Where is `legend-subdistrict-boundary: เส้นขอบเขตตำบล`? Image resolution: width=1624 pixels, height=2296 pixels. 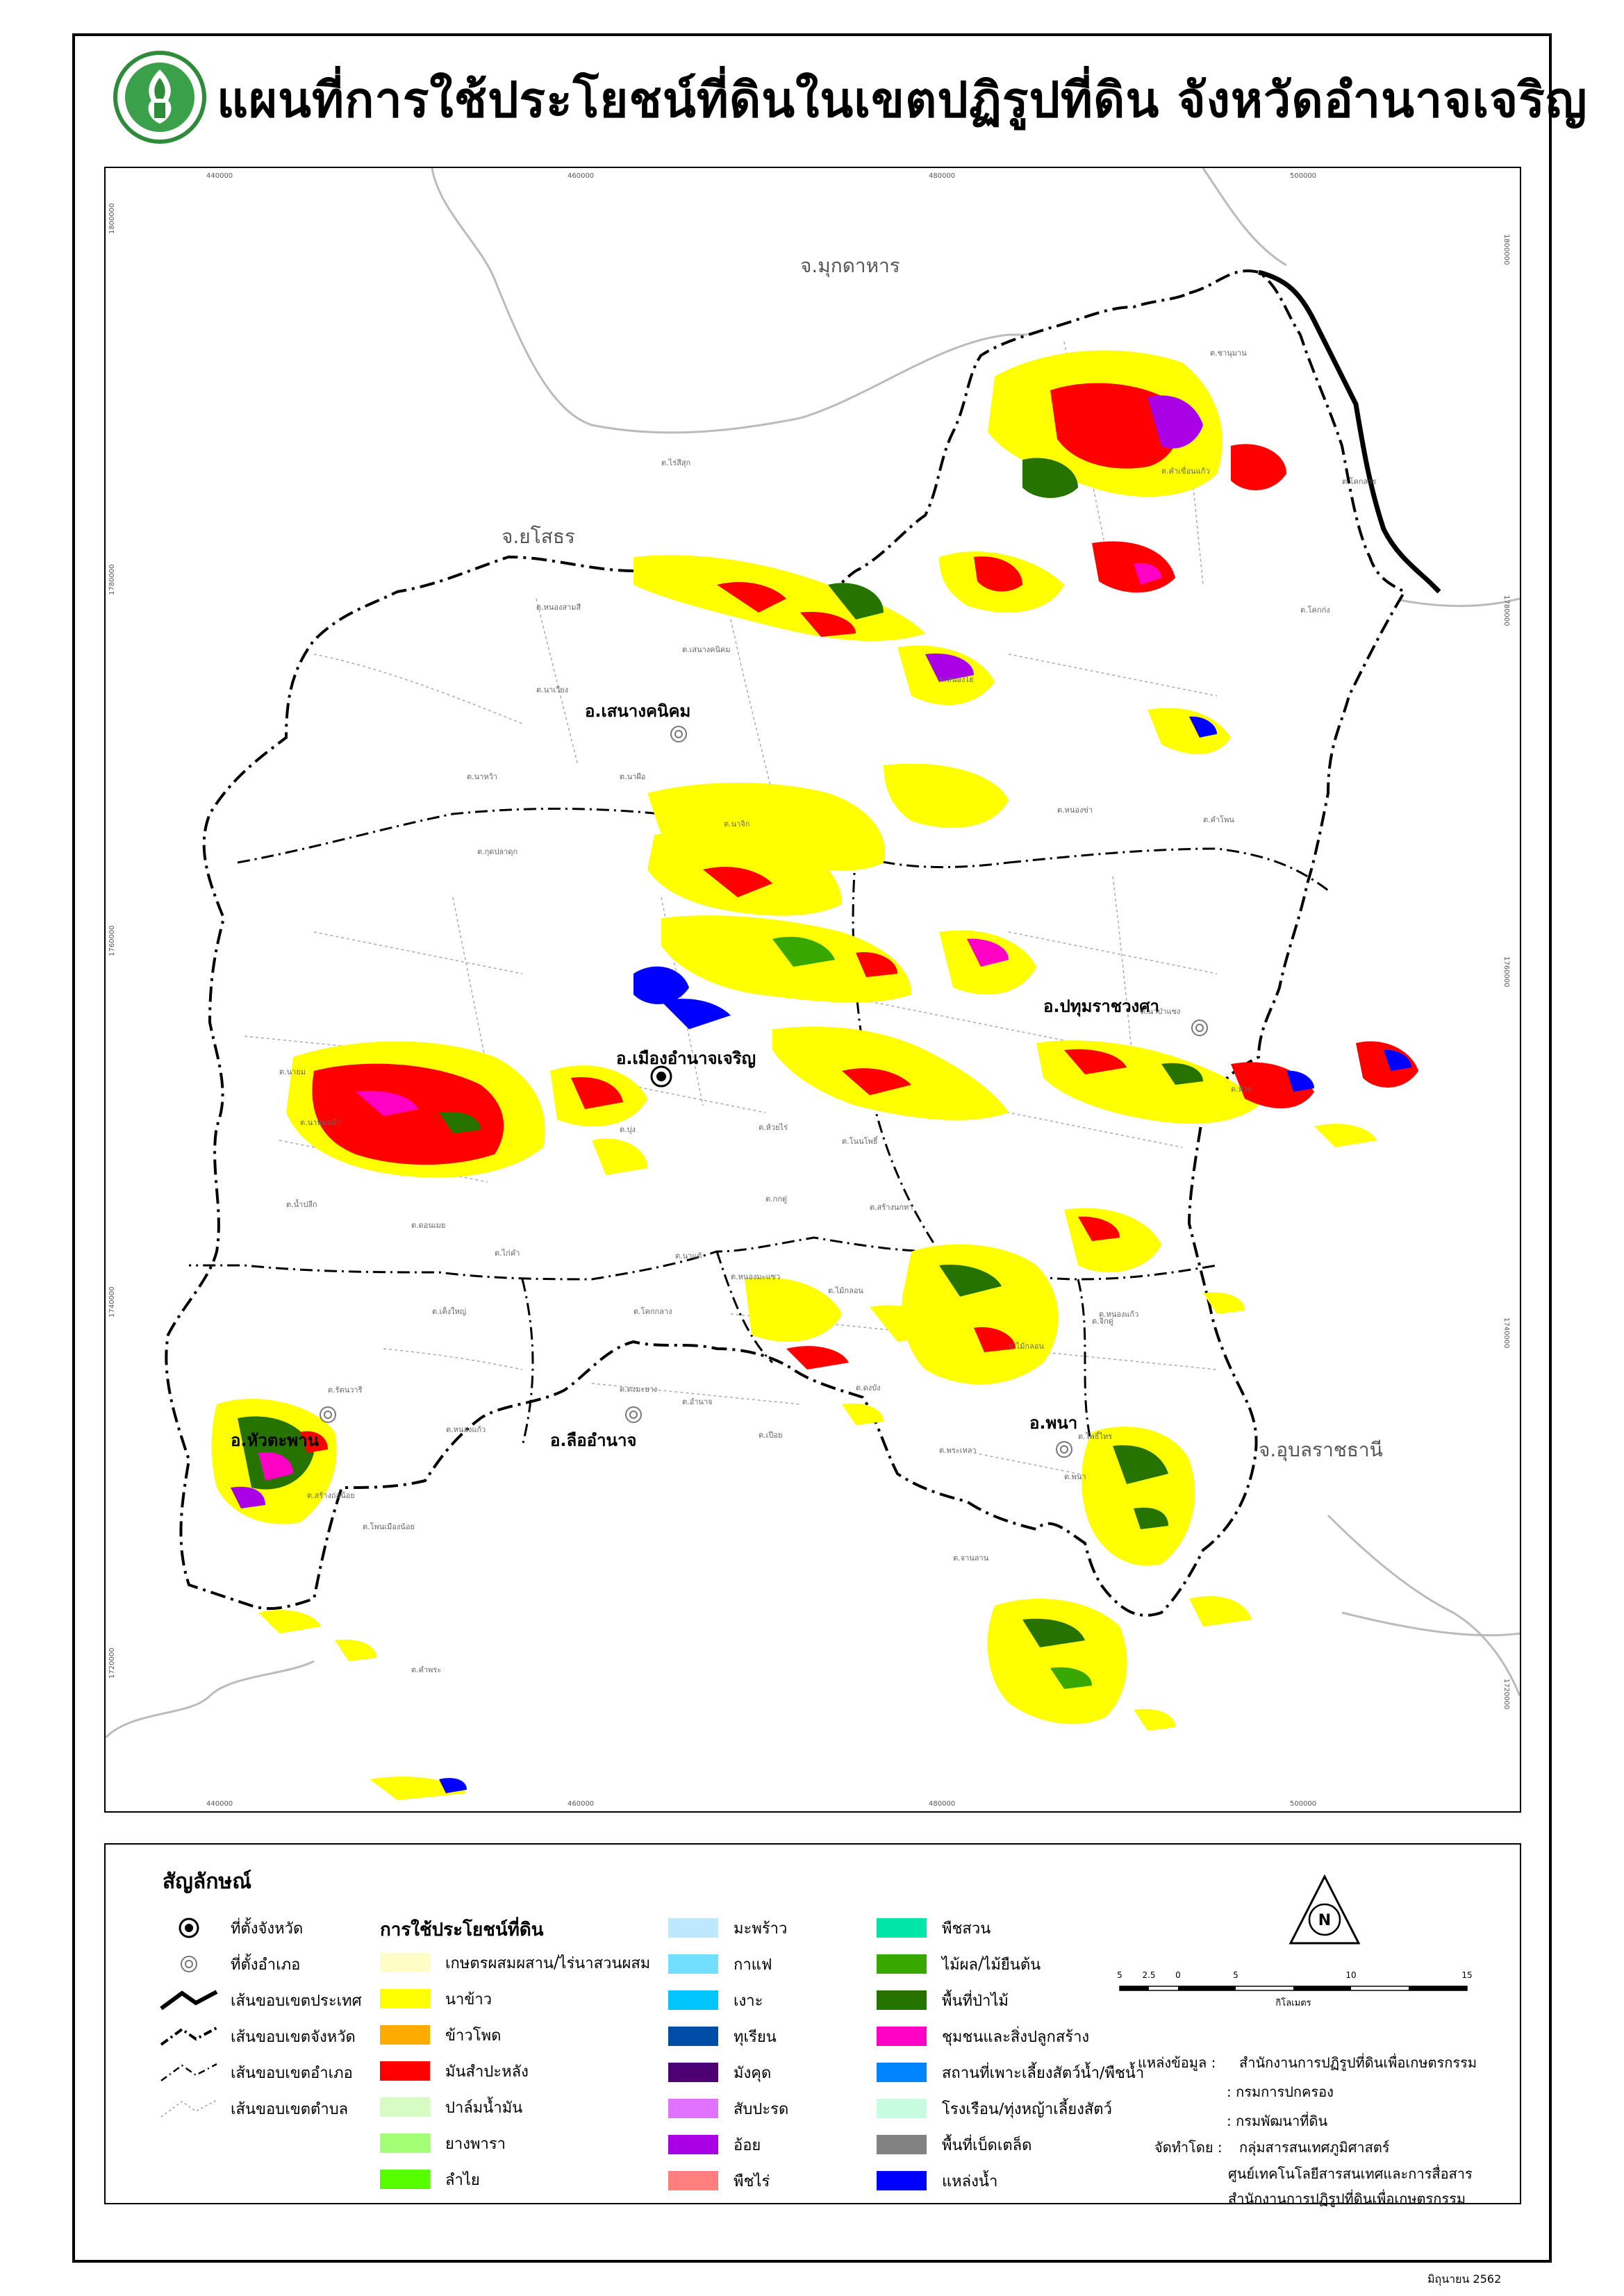
legend-subdistrict-boundary: เส้นขอบเขตตำบล is located at coordinates (251, 2109).